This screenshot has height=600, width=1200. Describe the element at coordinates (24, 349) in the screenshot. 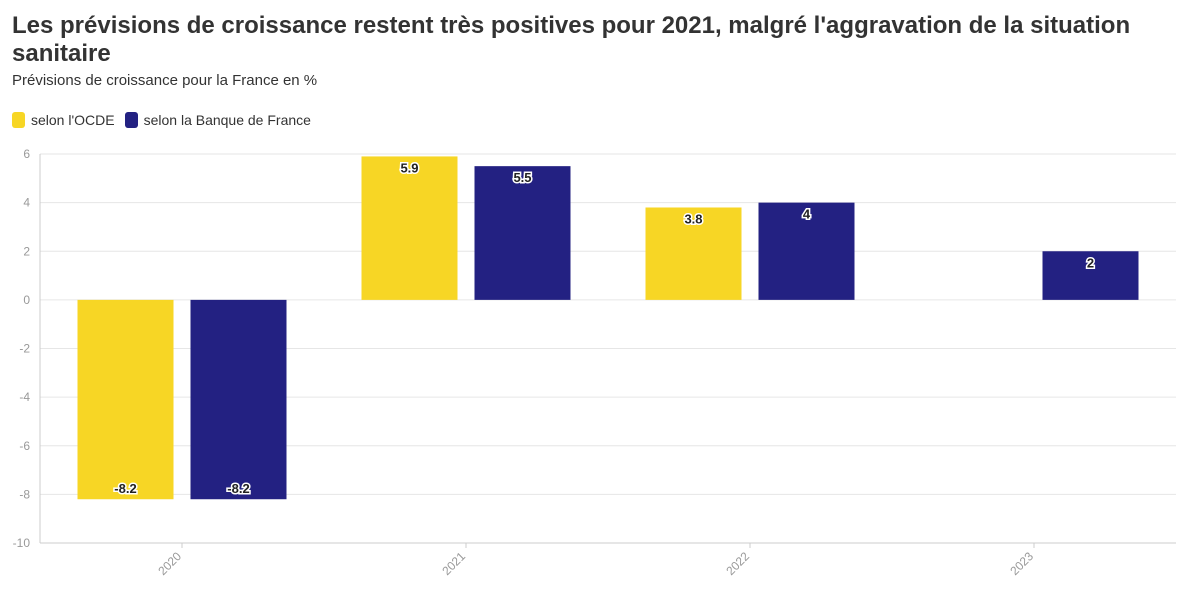

I see `y-tick-label: -2` at that location.